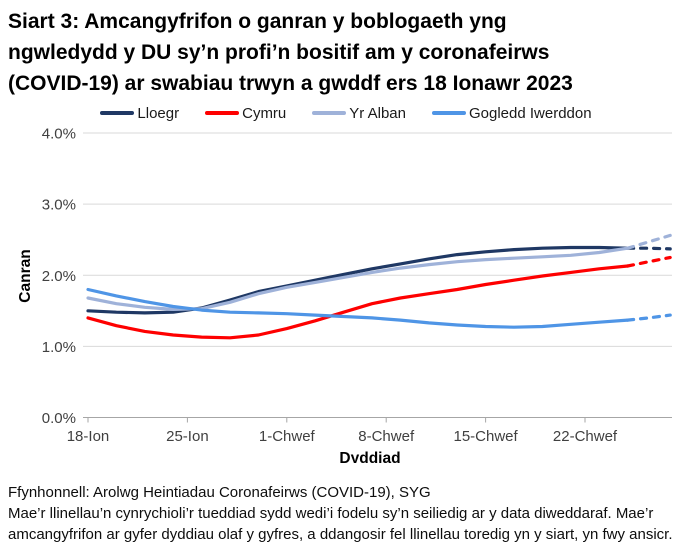 This screenshot has width=692, height=551. What do you see at coordinates (585, 436) in the screenshot?
I see `x-tick-label: 22-Chwef` at bounding box center [585, 436].